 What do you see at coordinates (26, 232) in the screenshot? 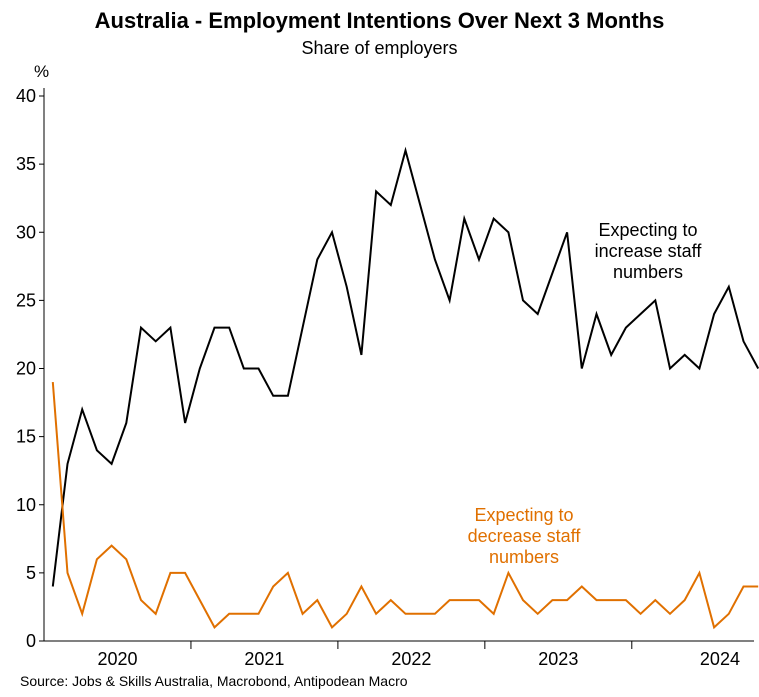
I see `y-tick-label: 30` at bounding box center [26, 232].